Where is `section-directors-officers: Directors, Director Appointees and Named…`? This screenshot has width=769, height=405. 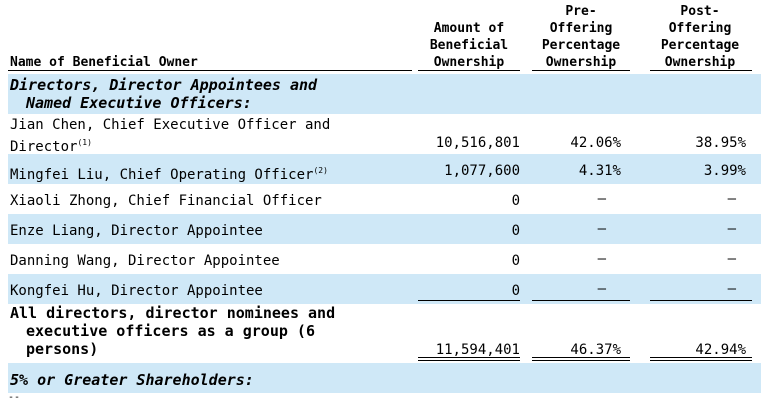
section-directors-officers: Directors, Director Appointees and Named… is located at coordinates (384, 94).